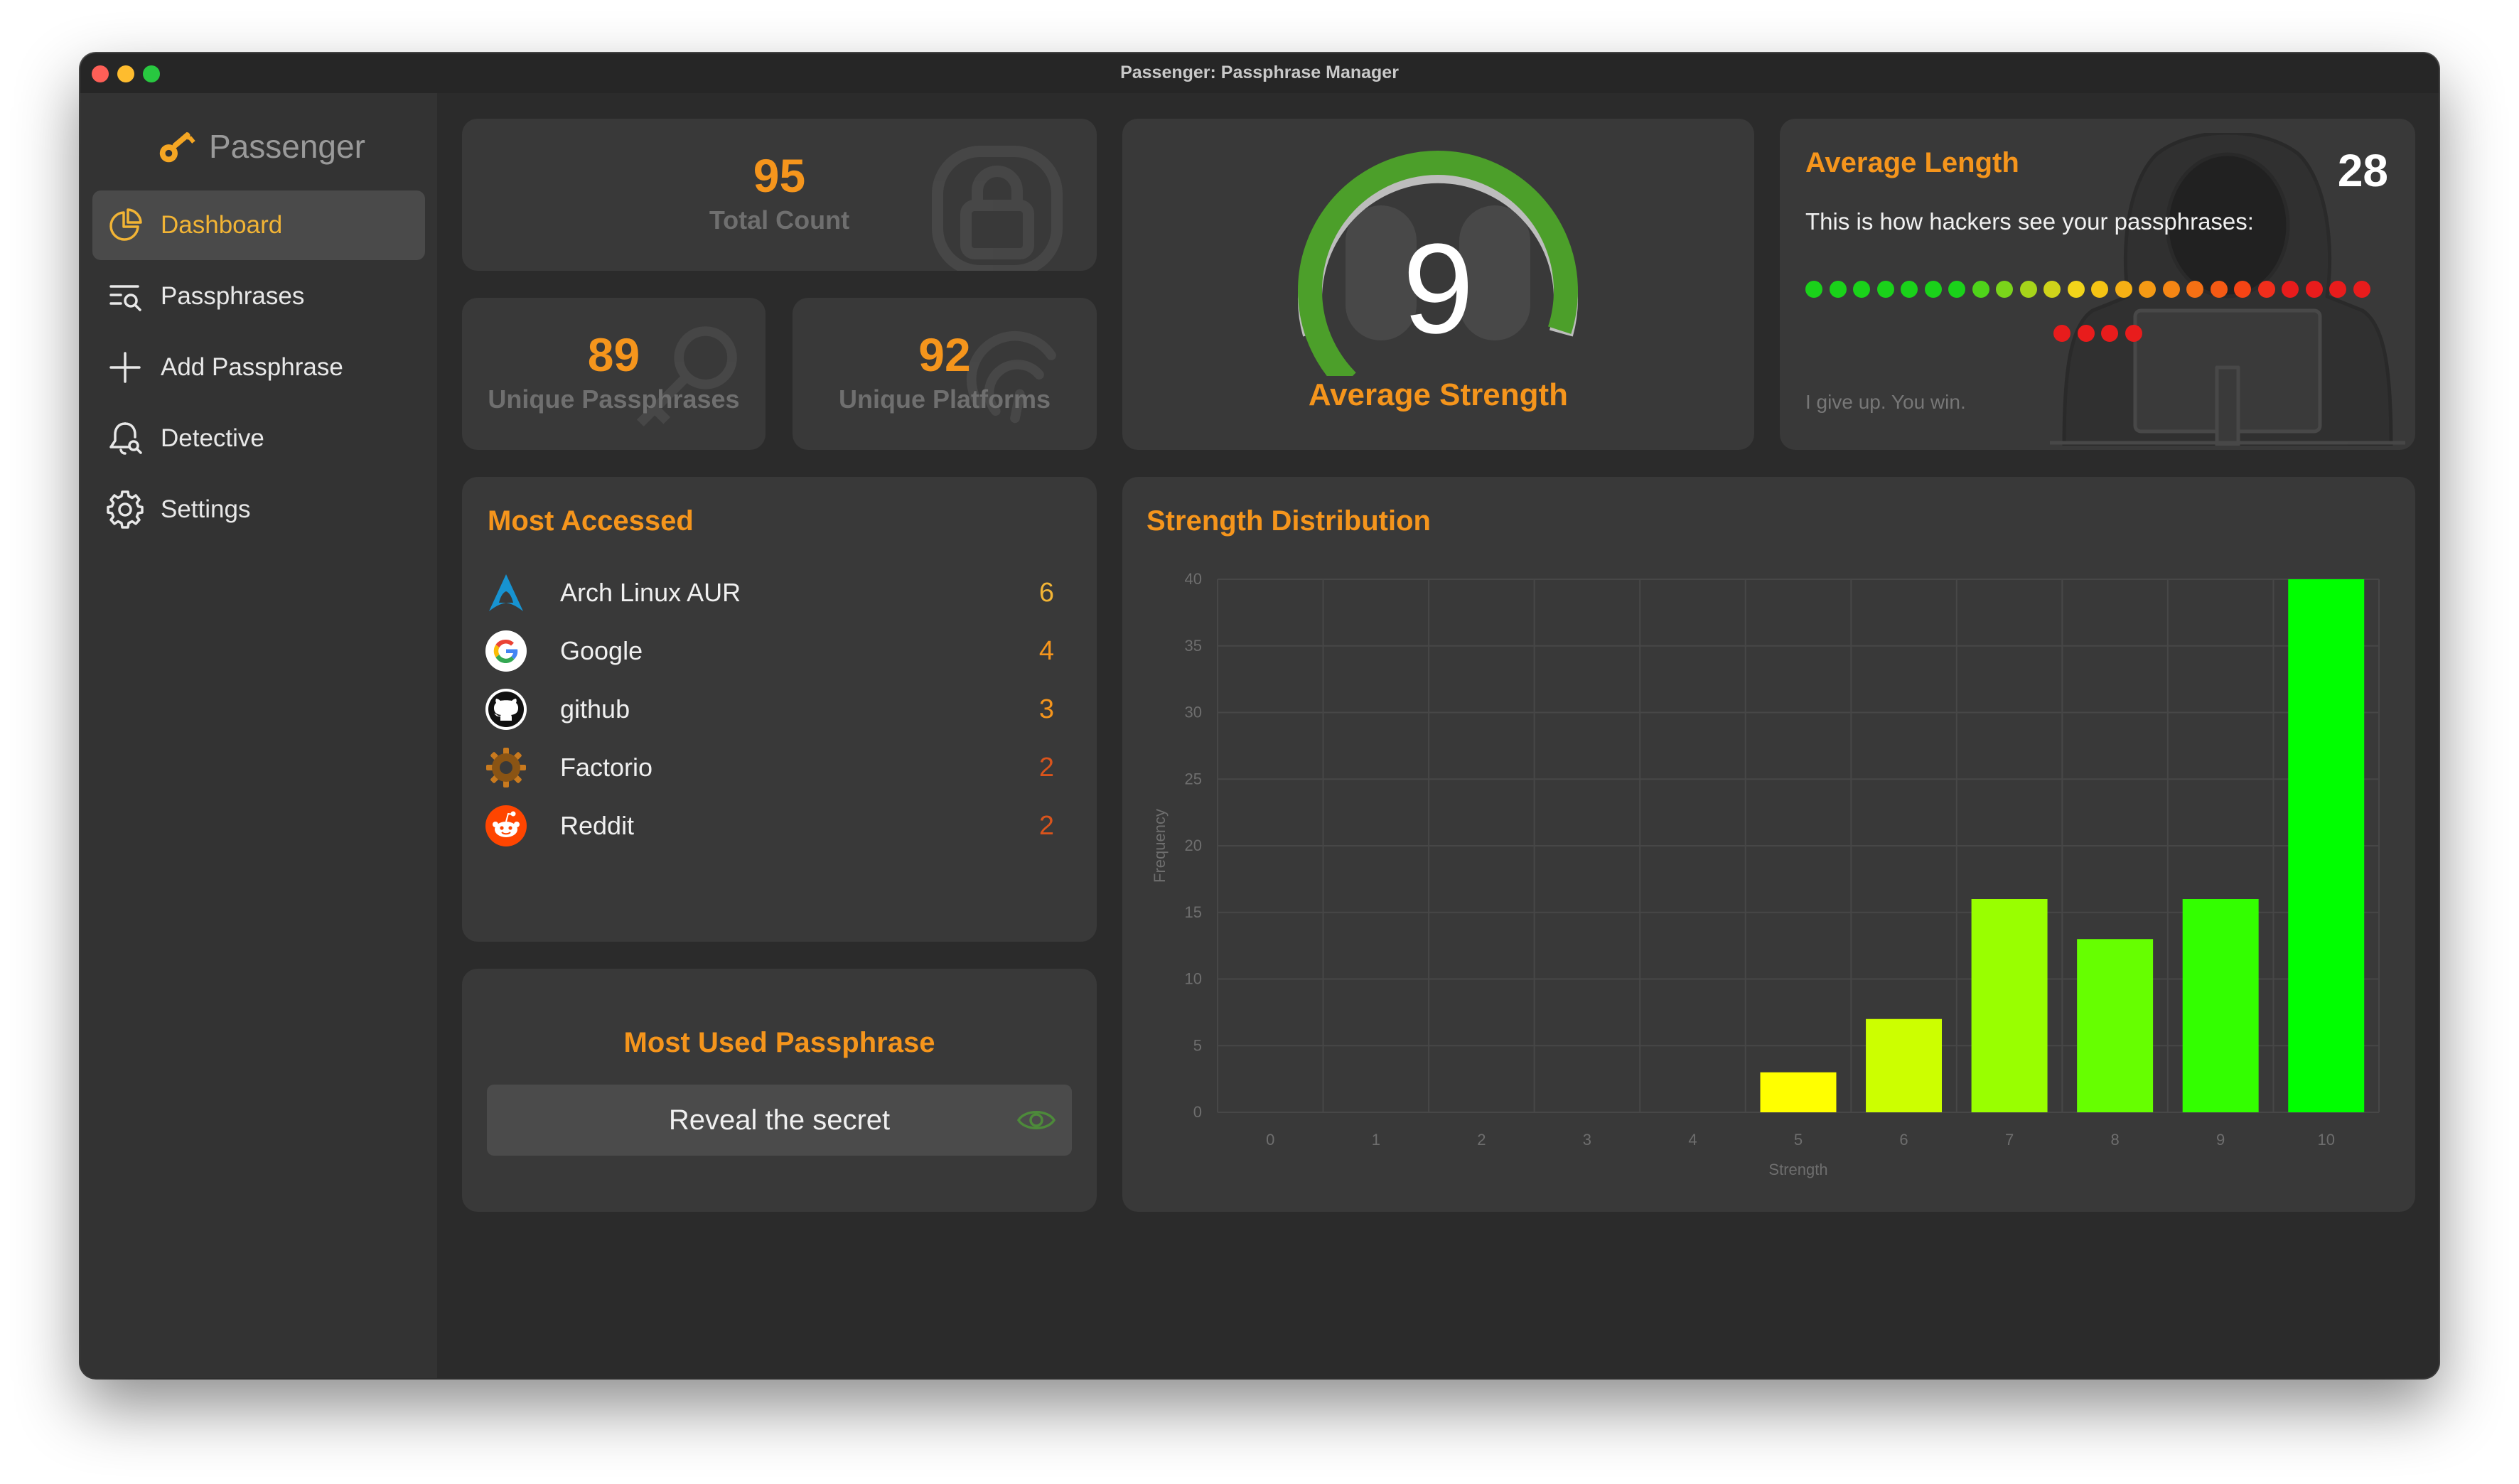 Image resolution: width=2519 pixels, height=1484 pixels. What do you see at coordinates (686, 377) in the screenshot?
I see `key-icon` at bounding box center [686, 377].